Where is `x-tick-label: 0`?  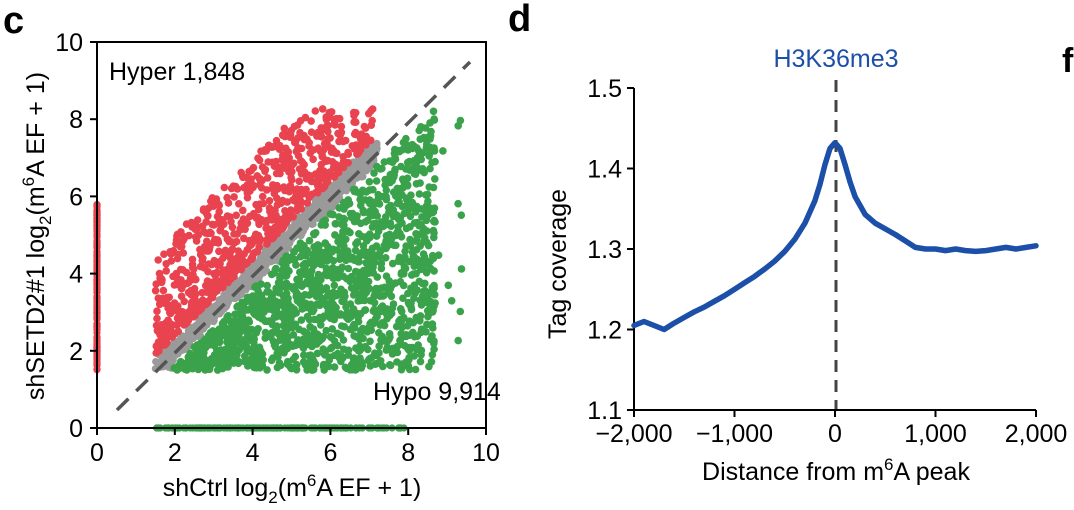
x-tick-label: 0 is located at coordinates (835, 434).